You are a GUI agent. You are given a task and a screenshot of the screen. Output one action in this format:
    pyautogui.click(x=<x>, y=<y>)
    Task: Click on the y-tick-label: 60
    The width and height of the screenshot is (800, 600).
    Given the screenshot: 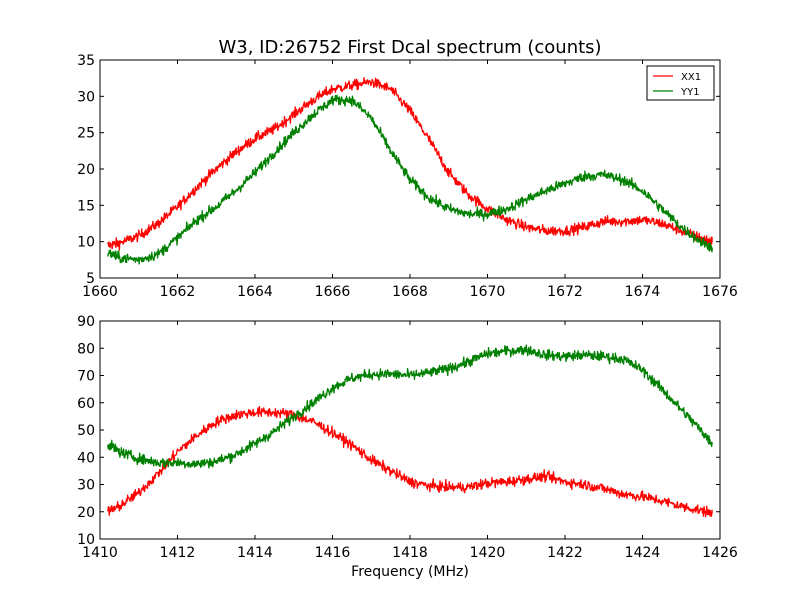 What is the action you would take?
    pyautogui.click(x=86, y=404)
    